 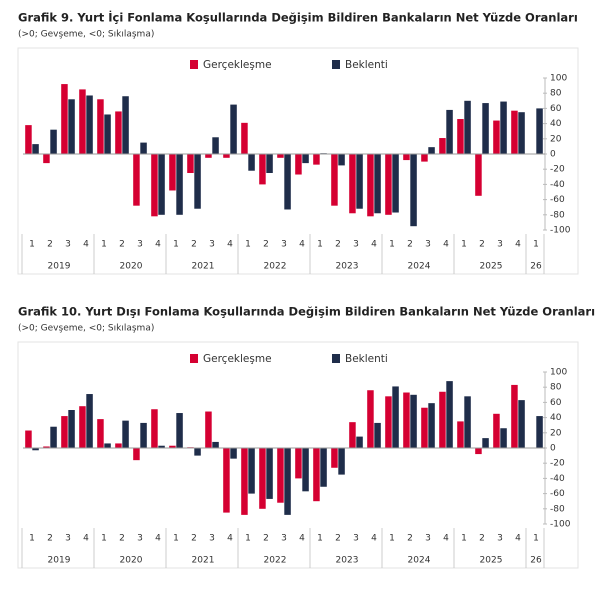 I want to click on y-tick-label: 20, so click(x=556, y=139).